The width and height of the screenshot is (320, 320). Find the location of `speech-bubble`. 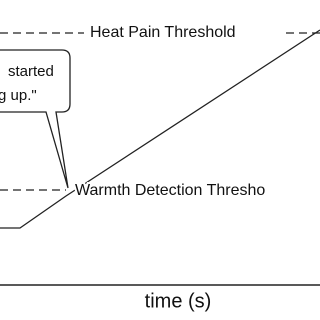

speech-bubble is located at coordinates (35, 119).